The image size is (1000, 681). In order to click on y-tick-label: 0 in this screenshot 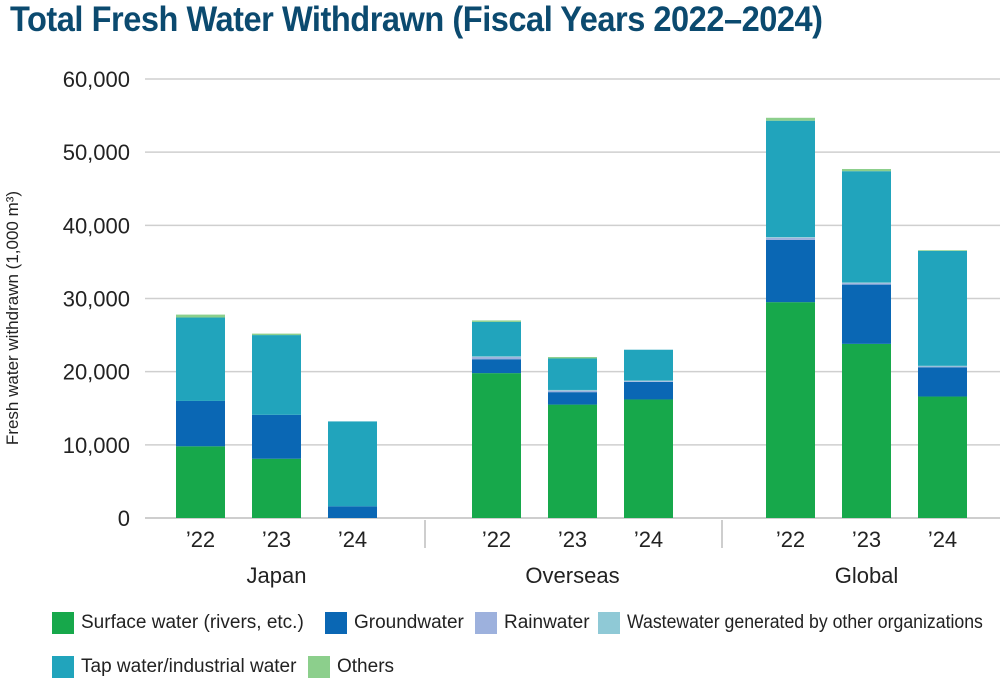, I will do `click(124, 518)`.